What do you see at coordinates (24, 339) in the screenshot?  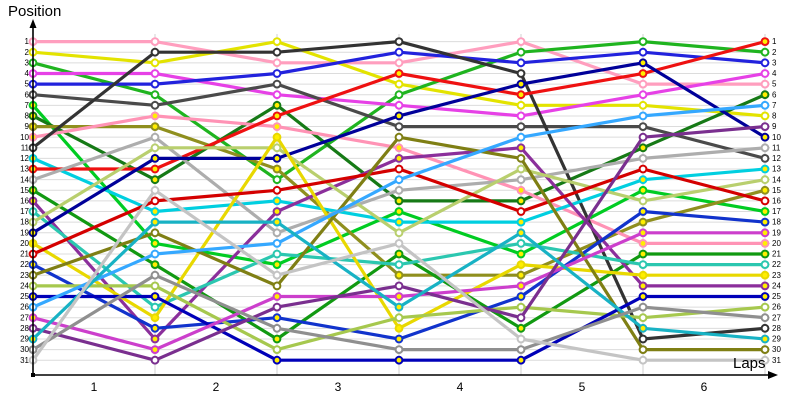 I see `position-label-left: 29` at bounding box center [24, 339].